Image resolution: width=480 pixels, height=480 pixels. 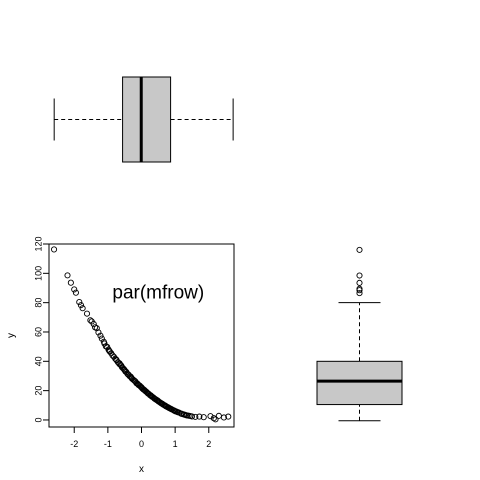 I want to click on scatter-y-tick-label: 100, so click(x=38, y=273).